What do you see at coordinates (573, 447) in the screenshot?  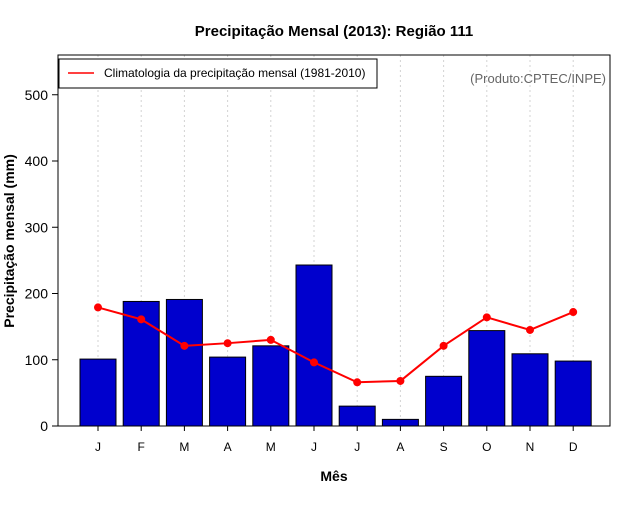 I see `x-tick-label: D` at bounding box center [573, 447].